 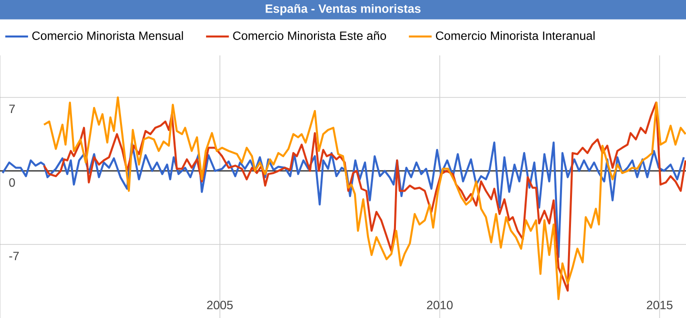 What do you see at coordinates (515, 35) in the screenshot?
I see `legend-label: Comercio Minorista Interanual` at bounding box center [515, 35].